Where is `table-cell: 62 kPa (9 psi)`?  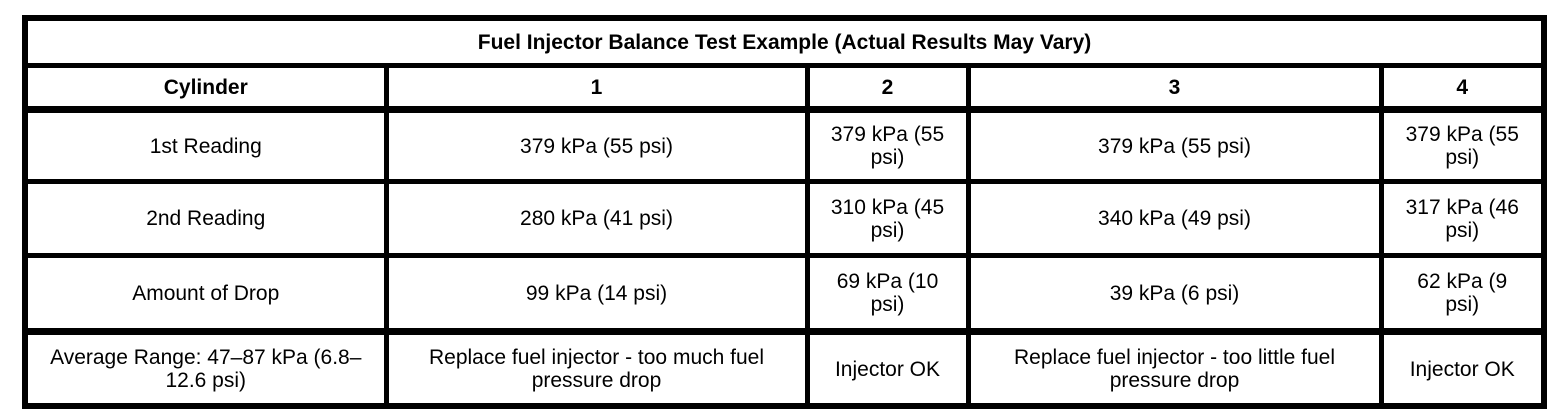
table-cell: 62 kPa (9 psi) is located at coordinates (1462, 293).